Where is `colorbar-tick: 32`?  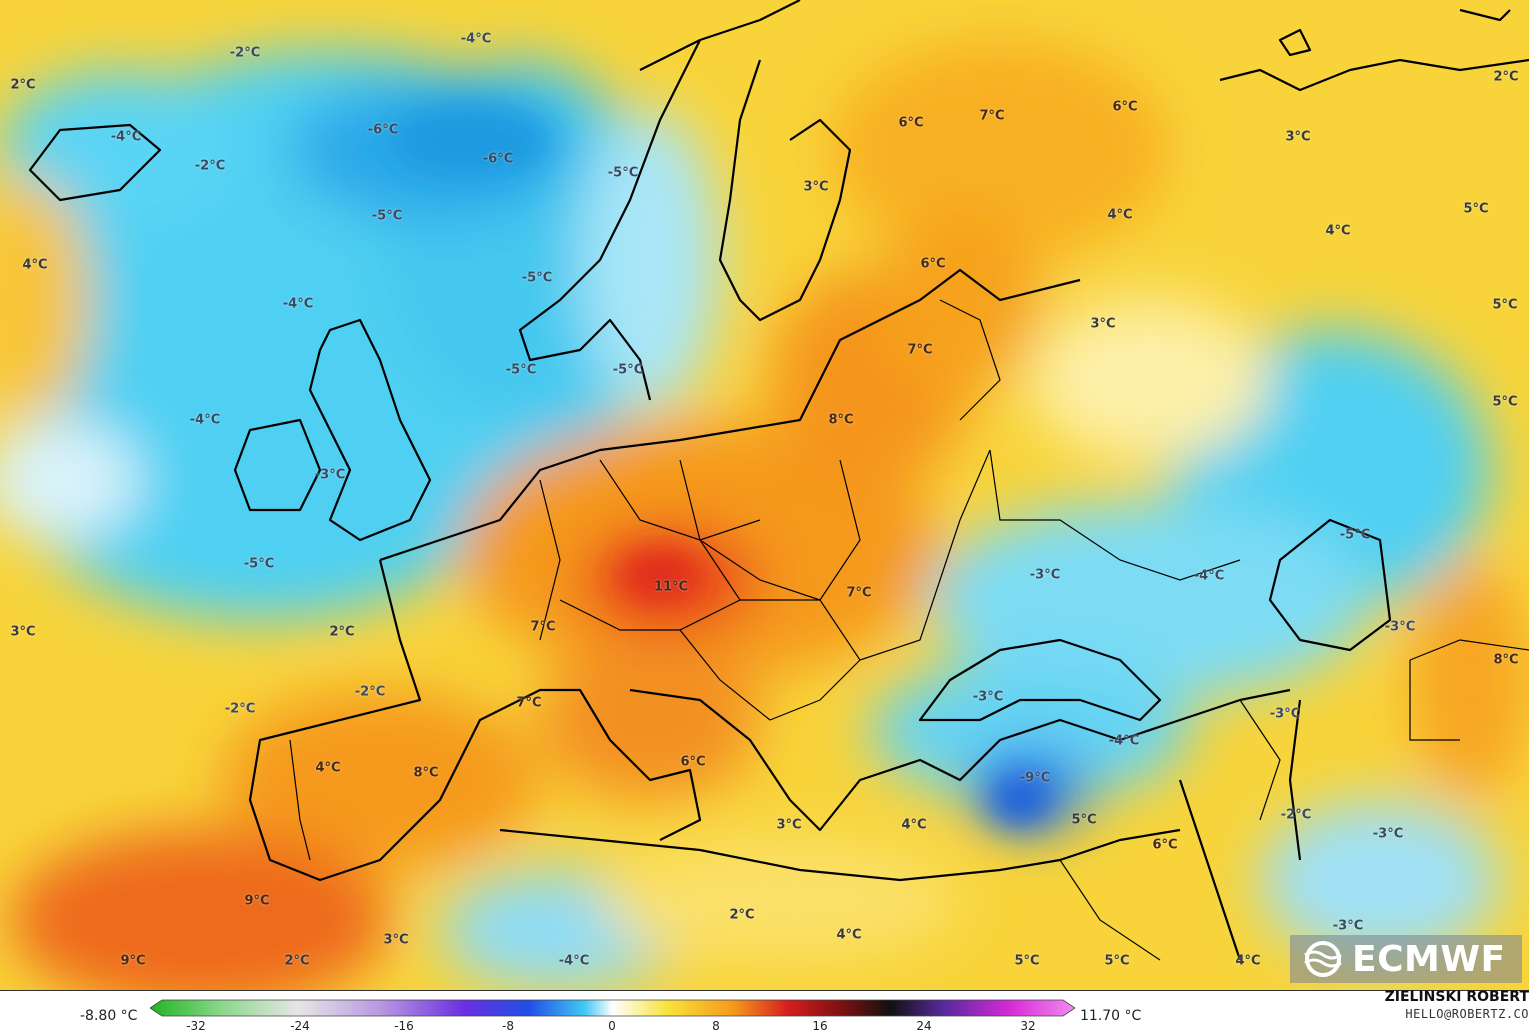
colorbar-tick: 32 is located at coordinates (1028, 1026).